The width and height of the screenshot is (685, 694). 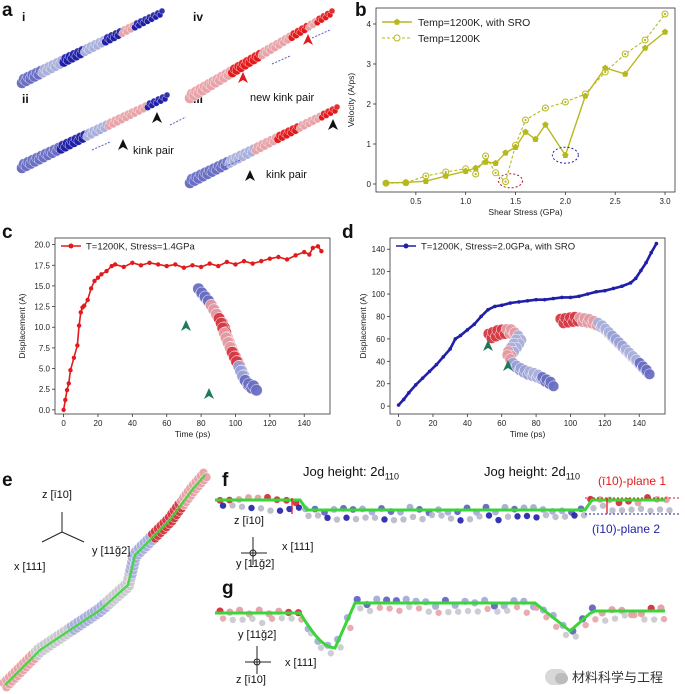 I want to click on burgers-line-3d, so click(x=105, y=580).